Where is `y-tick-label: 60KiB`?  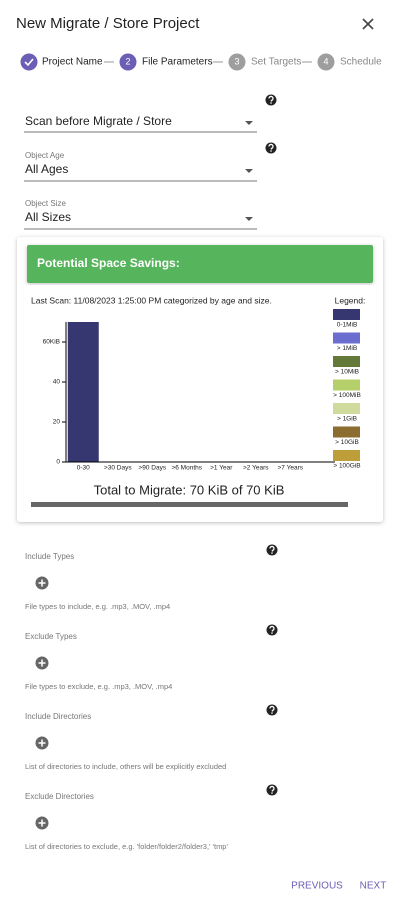 y-tick-label: 60KiB is located at coordinates (51, 342).